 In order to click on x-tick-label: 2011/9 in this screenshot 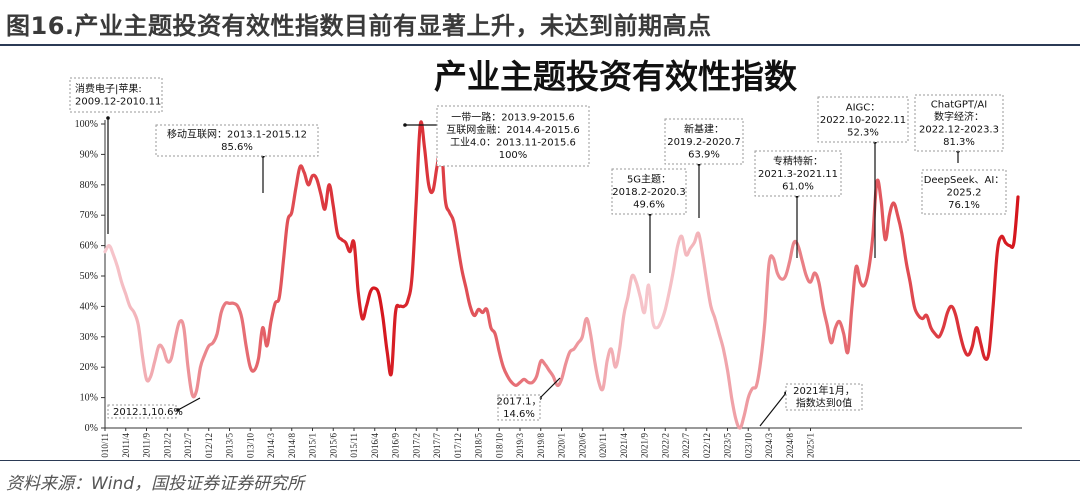, I will do `click(147, 445)`.